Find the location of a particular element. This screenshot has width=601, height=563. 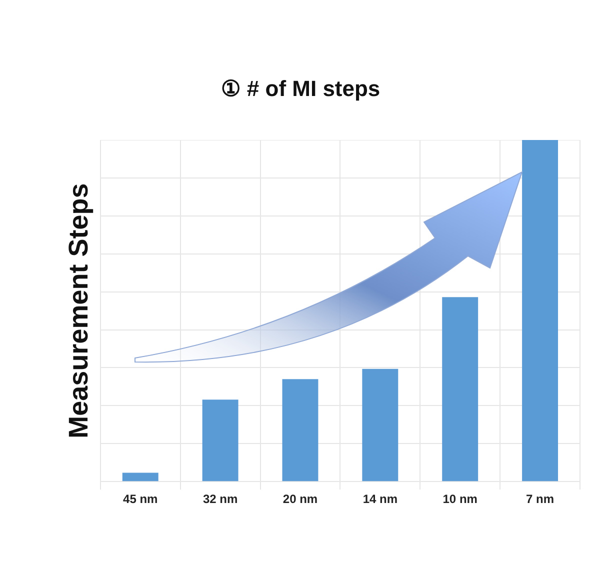

x-tick-label: 32 nm is located at coordinates (220, 499).